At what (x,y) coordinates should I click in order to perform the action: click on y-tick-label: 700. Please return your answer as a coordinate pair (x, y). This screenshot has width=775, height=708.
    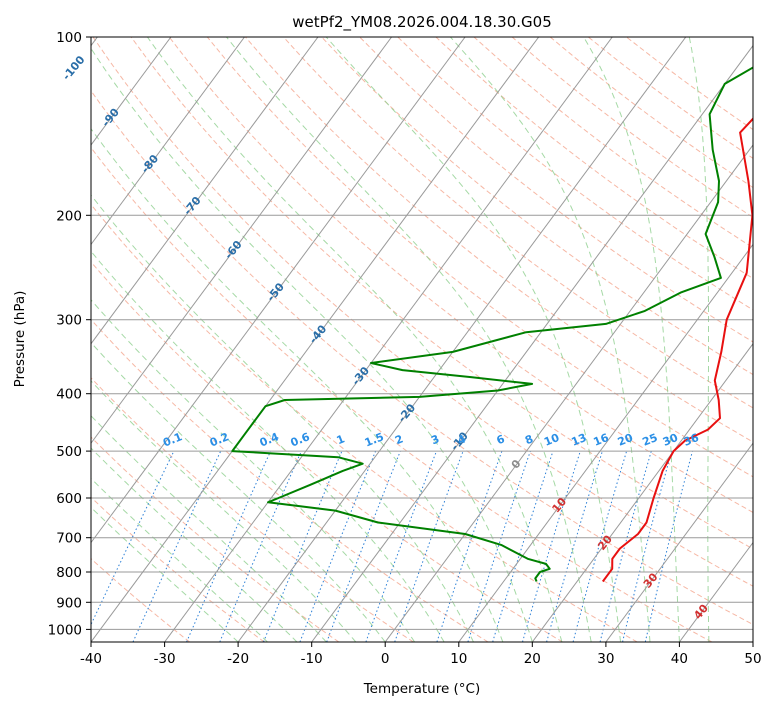
    Looking at the image, I should click on (69, 539).